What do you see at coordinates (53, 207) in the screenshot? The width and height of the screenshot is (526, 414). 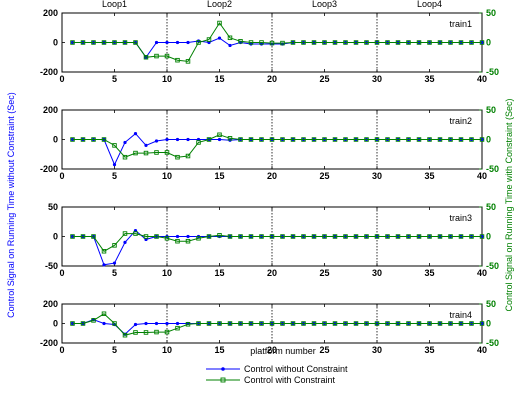 I see `y-tick-label-left: 50` at bounding box center [53, 207].